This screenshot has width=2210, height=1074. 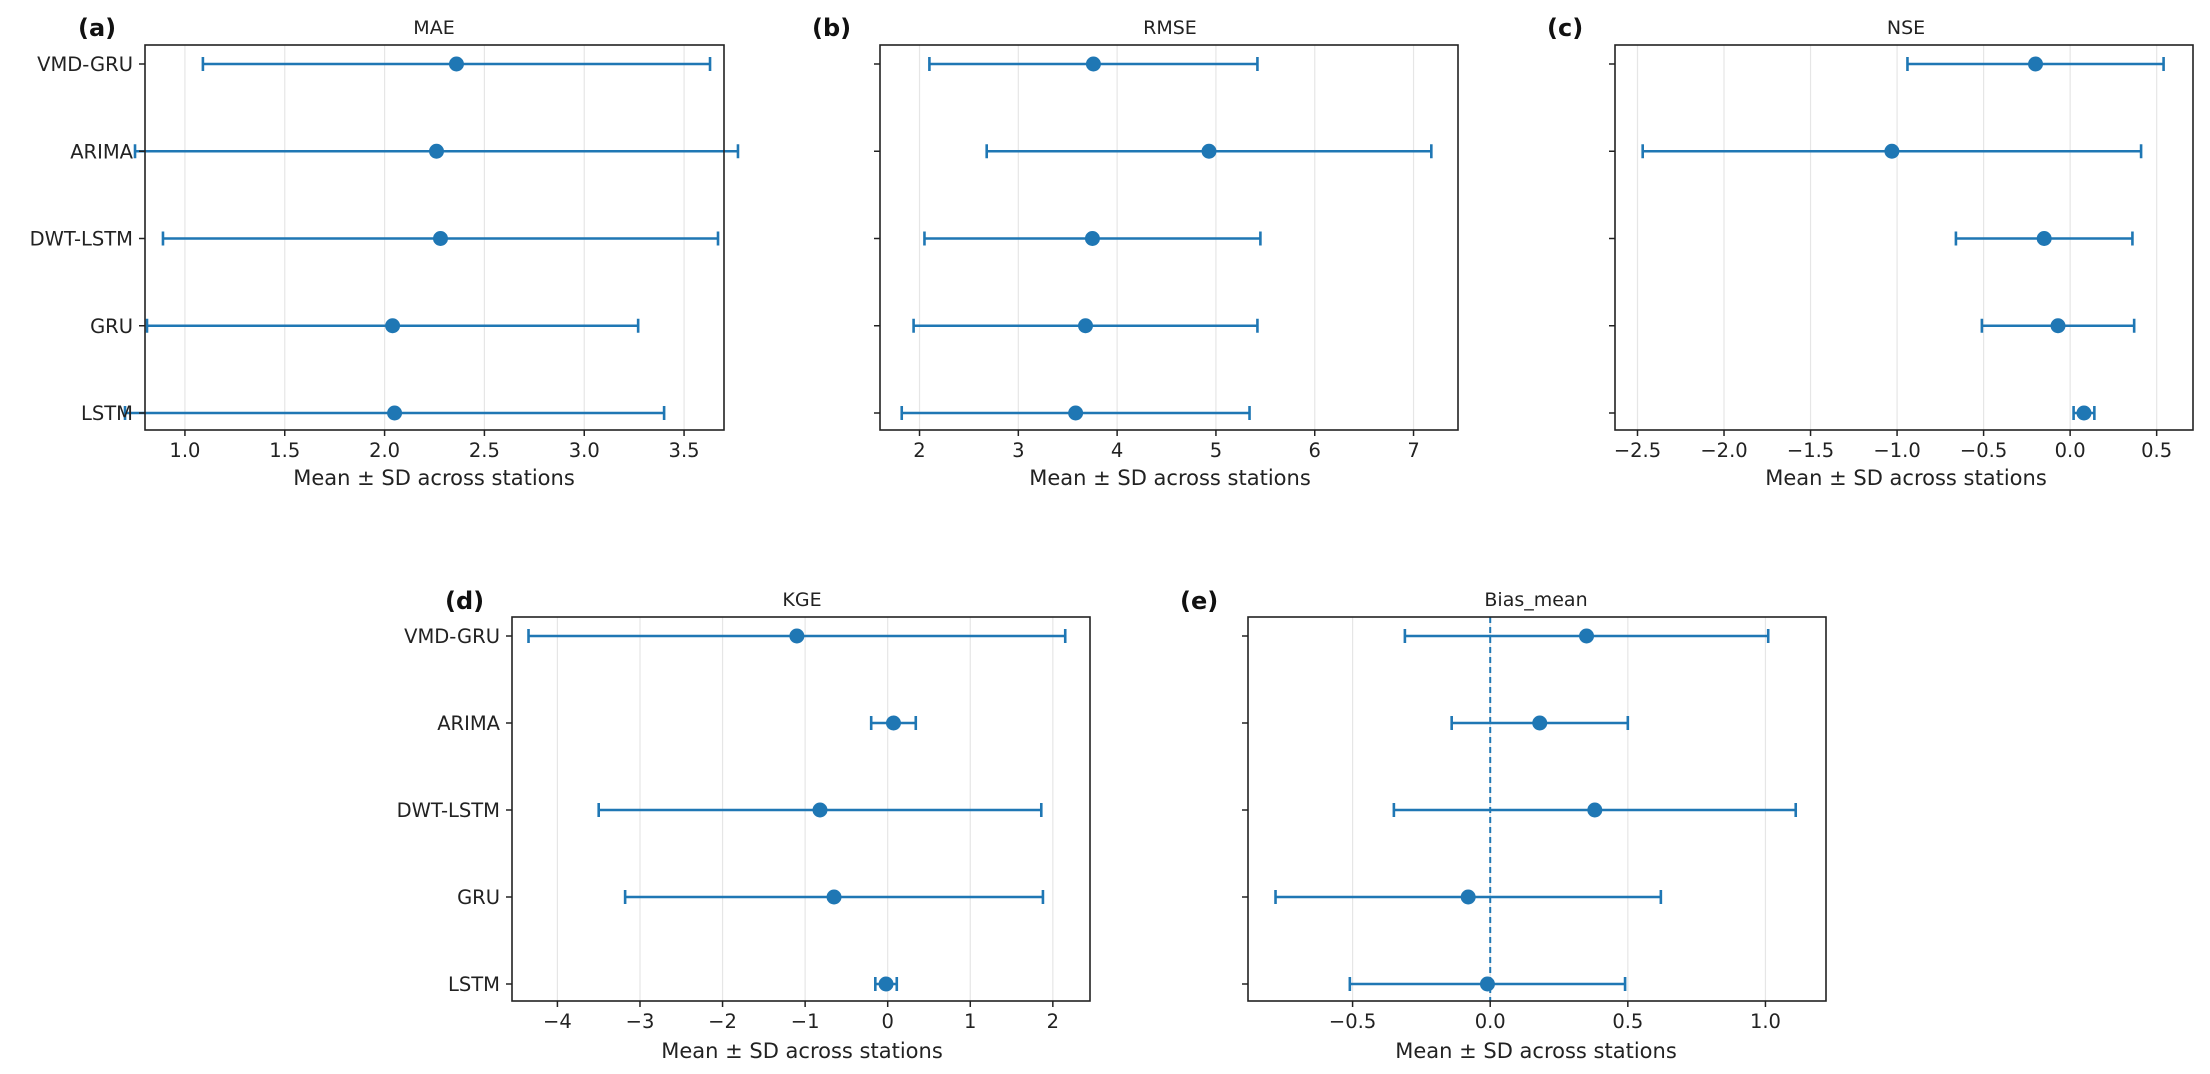 I want to click on x-tick-label: −1.0, so click(x=1896, y=450).